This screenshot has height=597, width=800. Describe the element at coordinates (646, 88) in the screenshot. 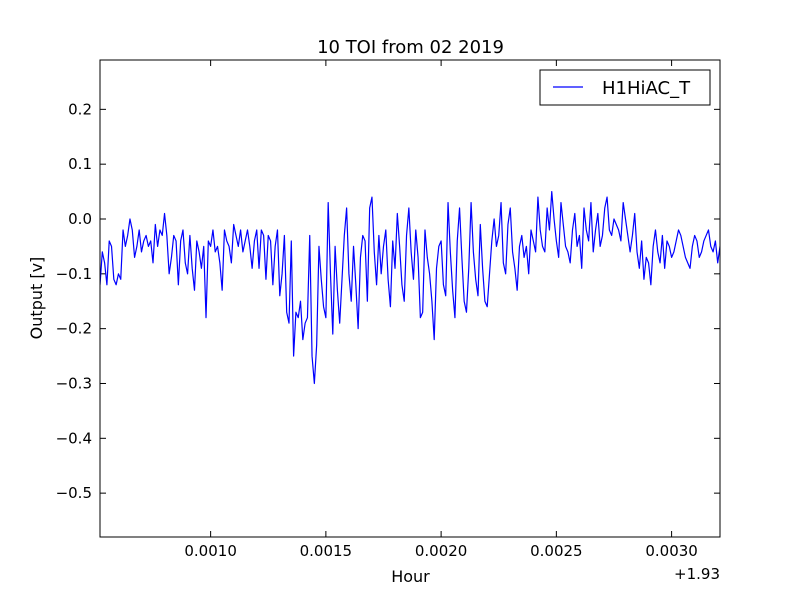

I see `legend-label: H1HiAC_T` at that location.